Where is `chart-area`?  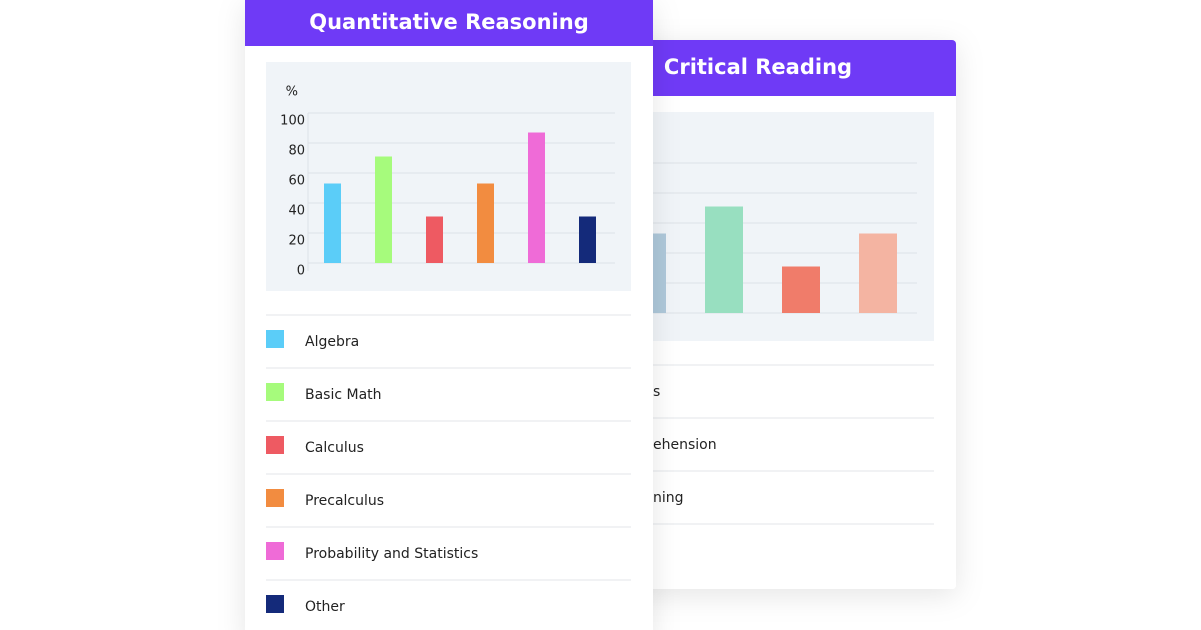 chart-area is located at coordinates (448, 176).